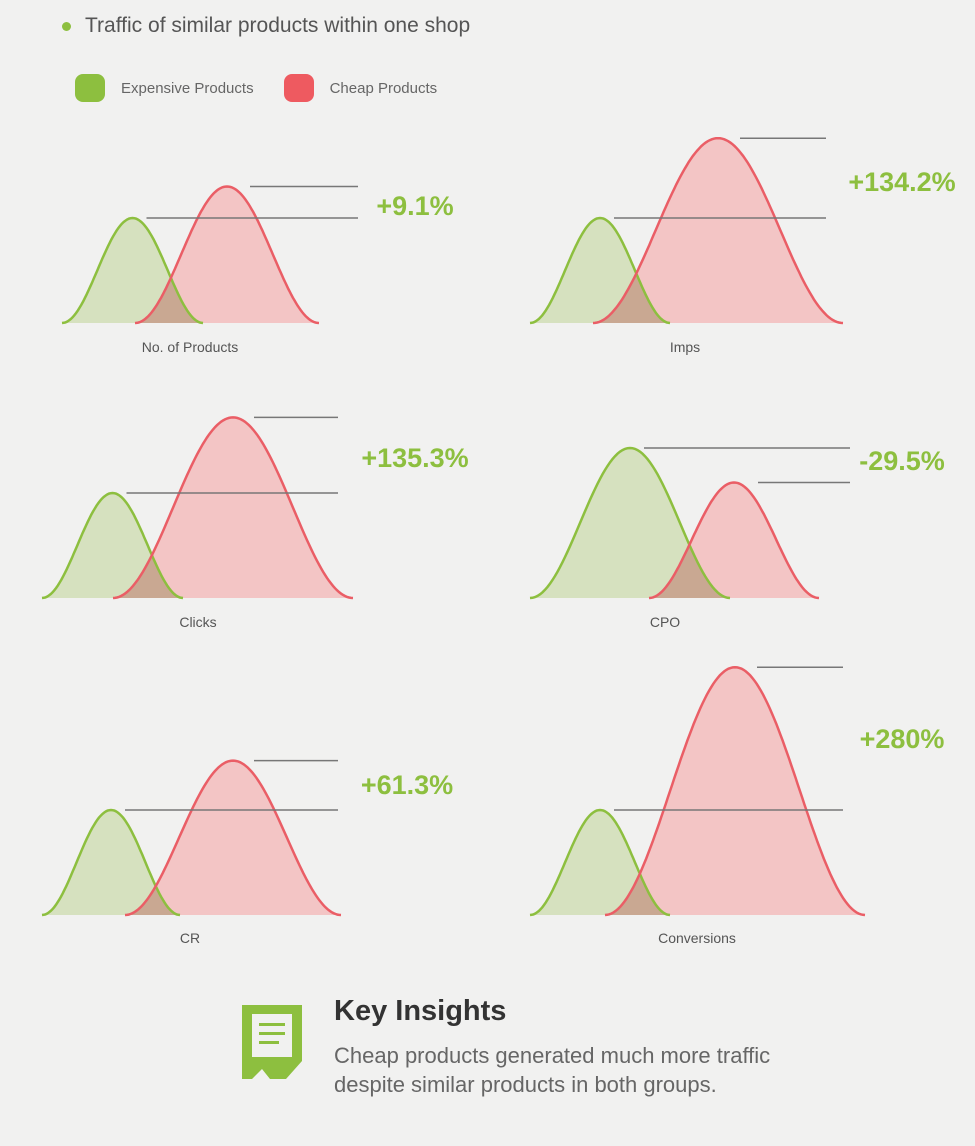 This screenshot has height=1146, width=975. I want to click on clicks-change-label: +135.3%, so click(414, 458).